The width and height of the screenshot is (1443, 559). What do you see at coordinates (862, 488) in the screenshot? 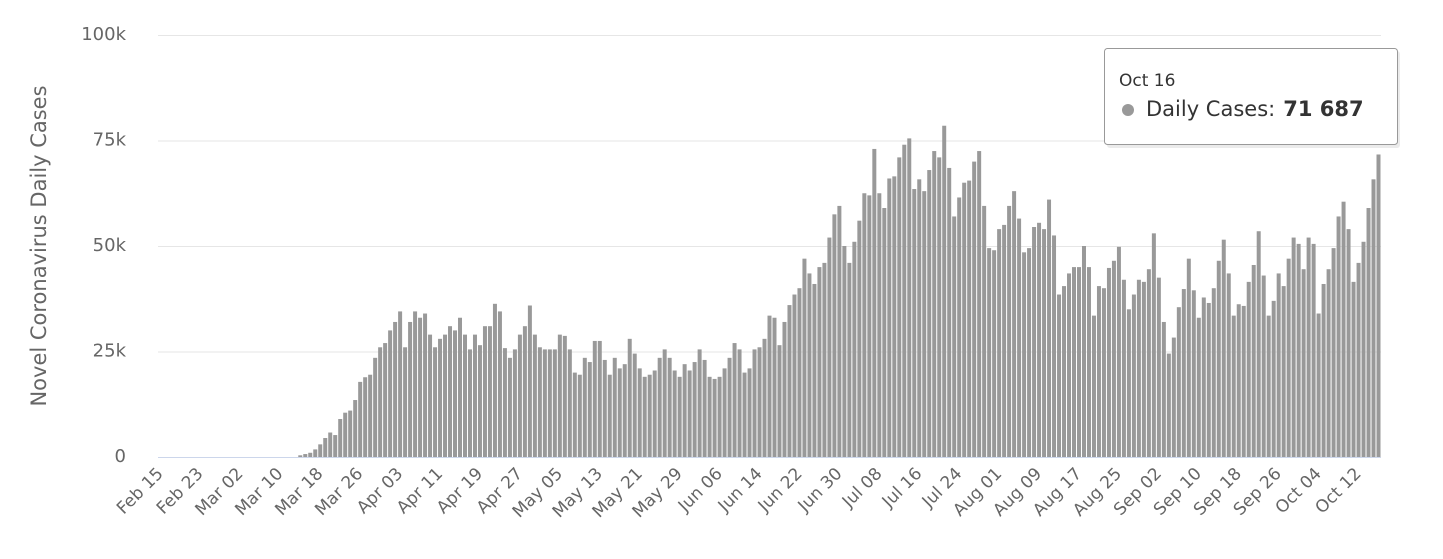
I see `x-tick-label: Jul 08` at bounding box center [862, 488].